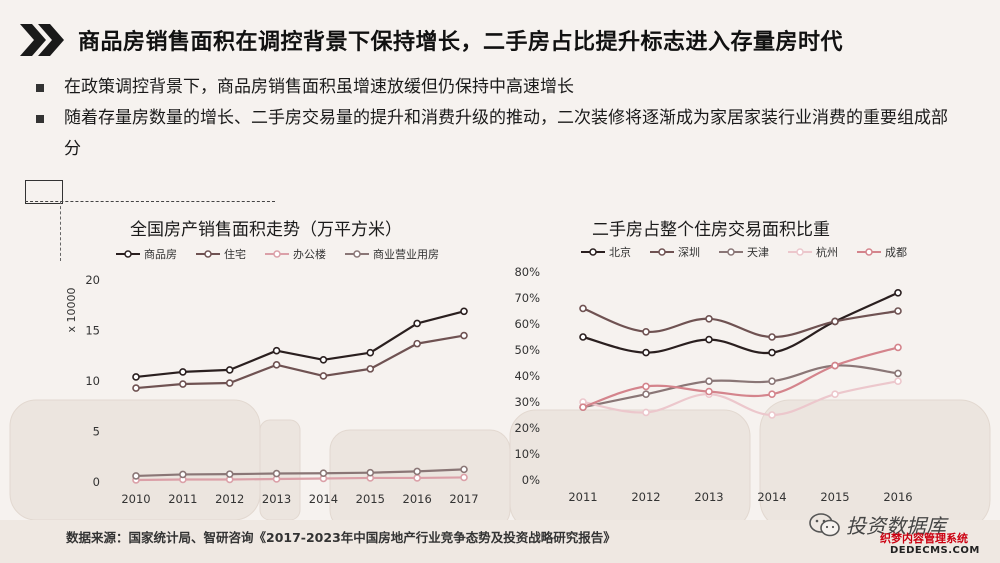 This screenshot has width=1000, height=563. I want to click on legend-item: 办公楼, so click(295, 254).